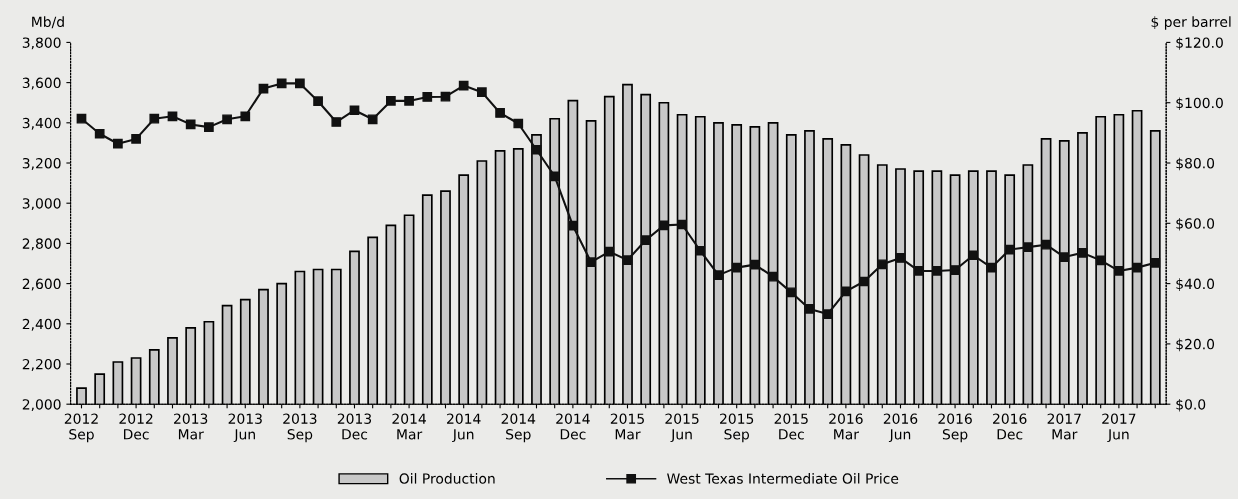  What do you see at coordinates (464, 428) in the screenshot?
I see `x-tick-label: 2014 Jun` at bounding box center [464, 428].